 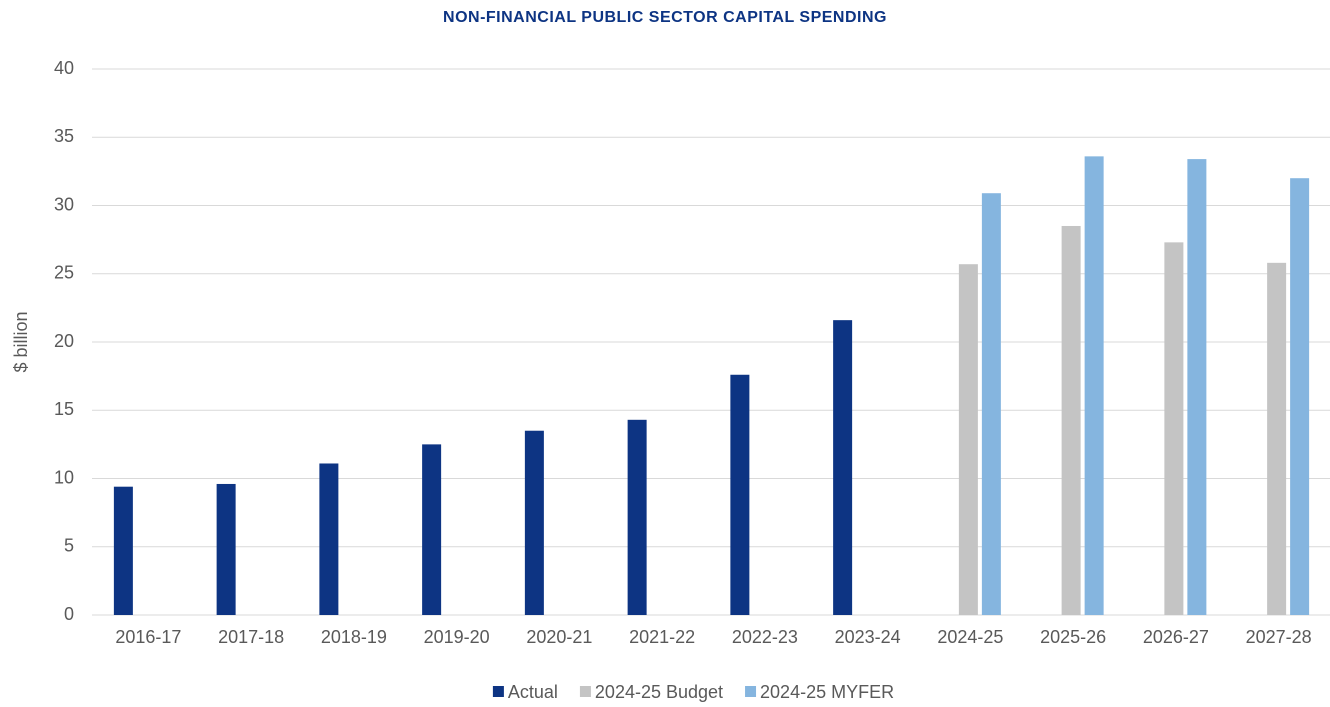 What do you see at coordinates (64, 136) in the screenshot?
I see `y-tick-label: 35` at bounding box center [64, 136].